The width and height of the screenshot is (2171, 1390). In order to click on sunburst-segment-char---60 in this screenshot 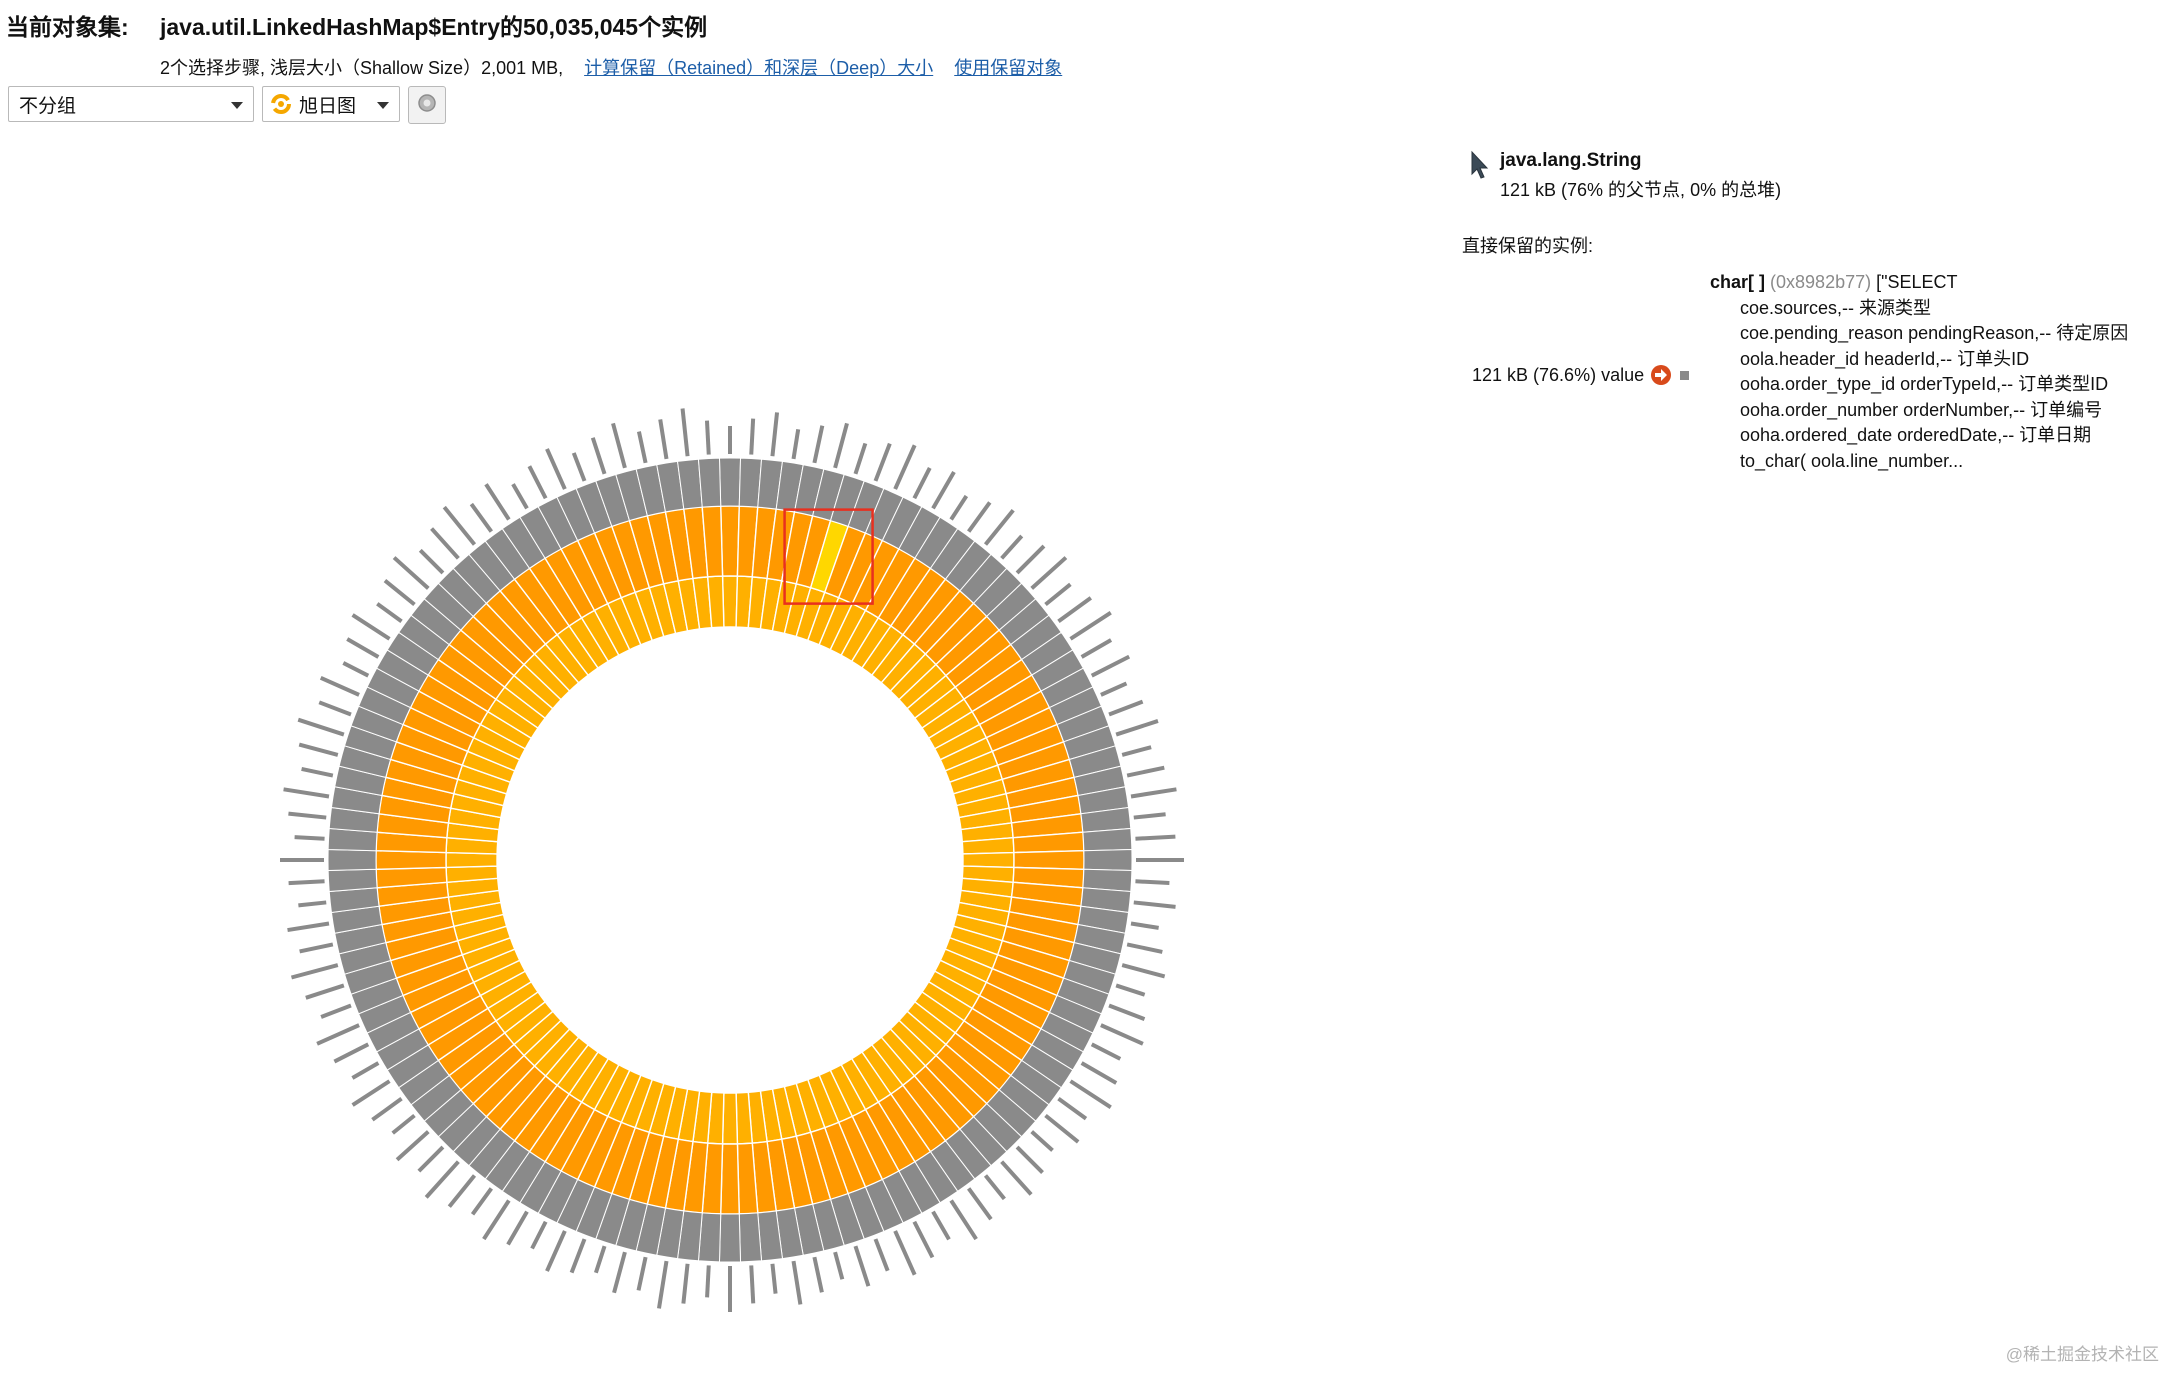, I will do `click(730, 1238)`.